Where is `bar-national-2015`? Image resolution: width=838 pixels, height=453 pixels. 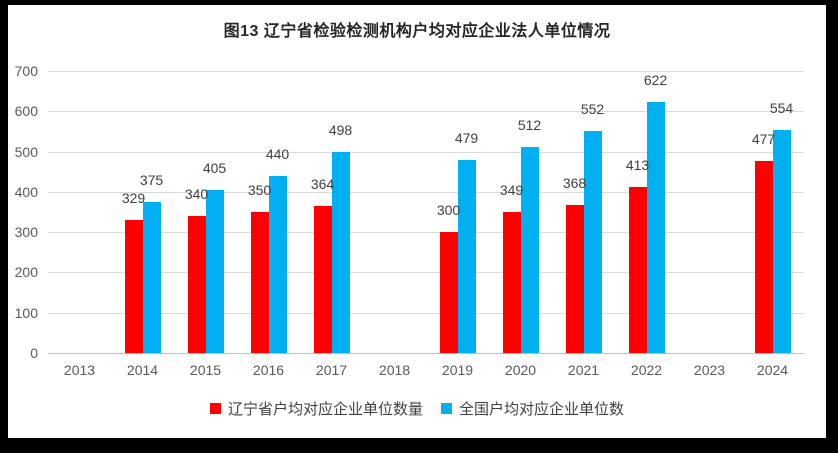 bar-national-2015 is located at coordinates (214, 271).